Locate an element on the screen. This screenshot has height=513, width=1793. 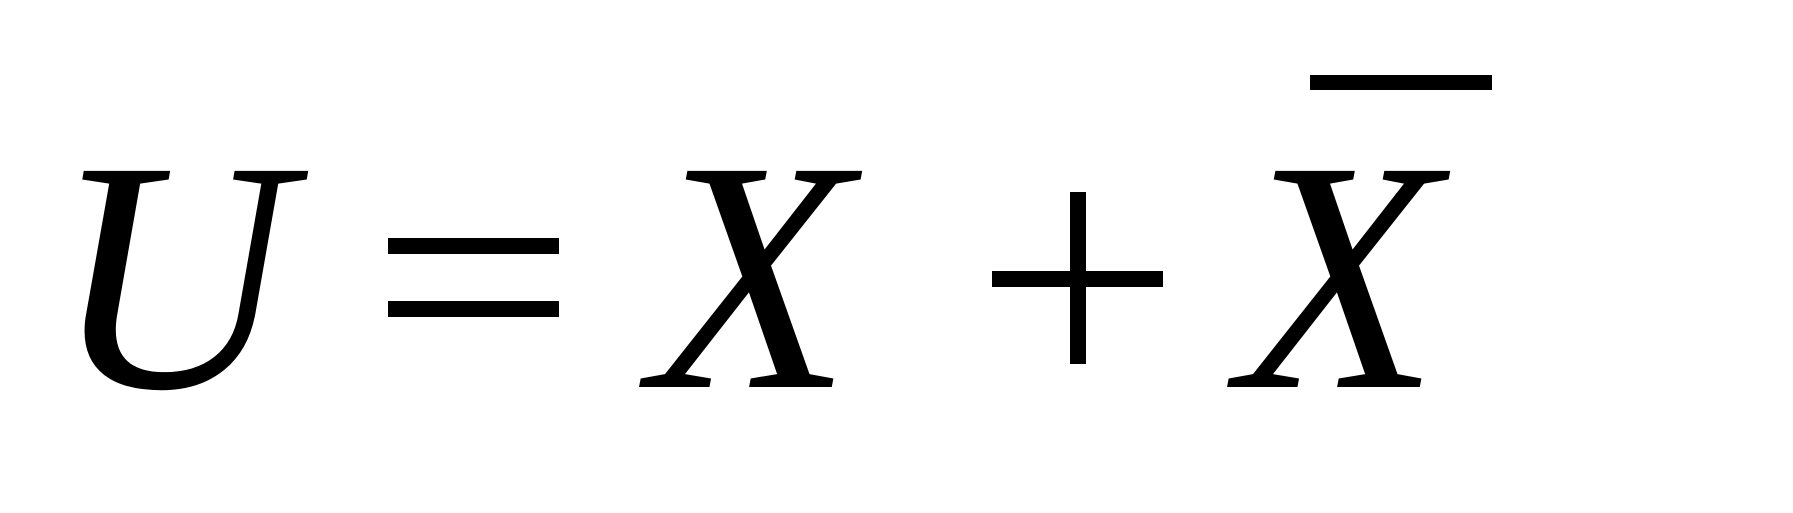
variable-x-bar: X is located at coordinates (1339, 276).